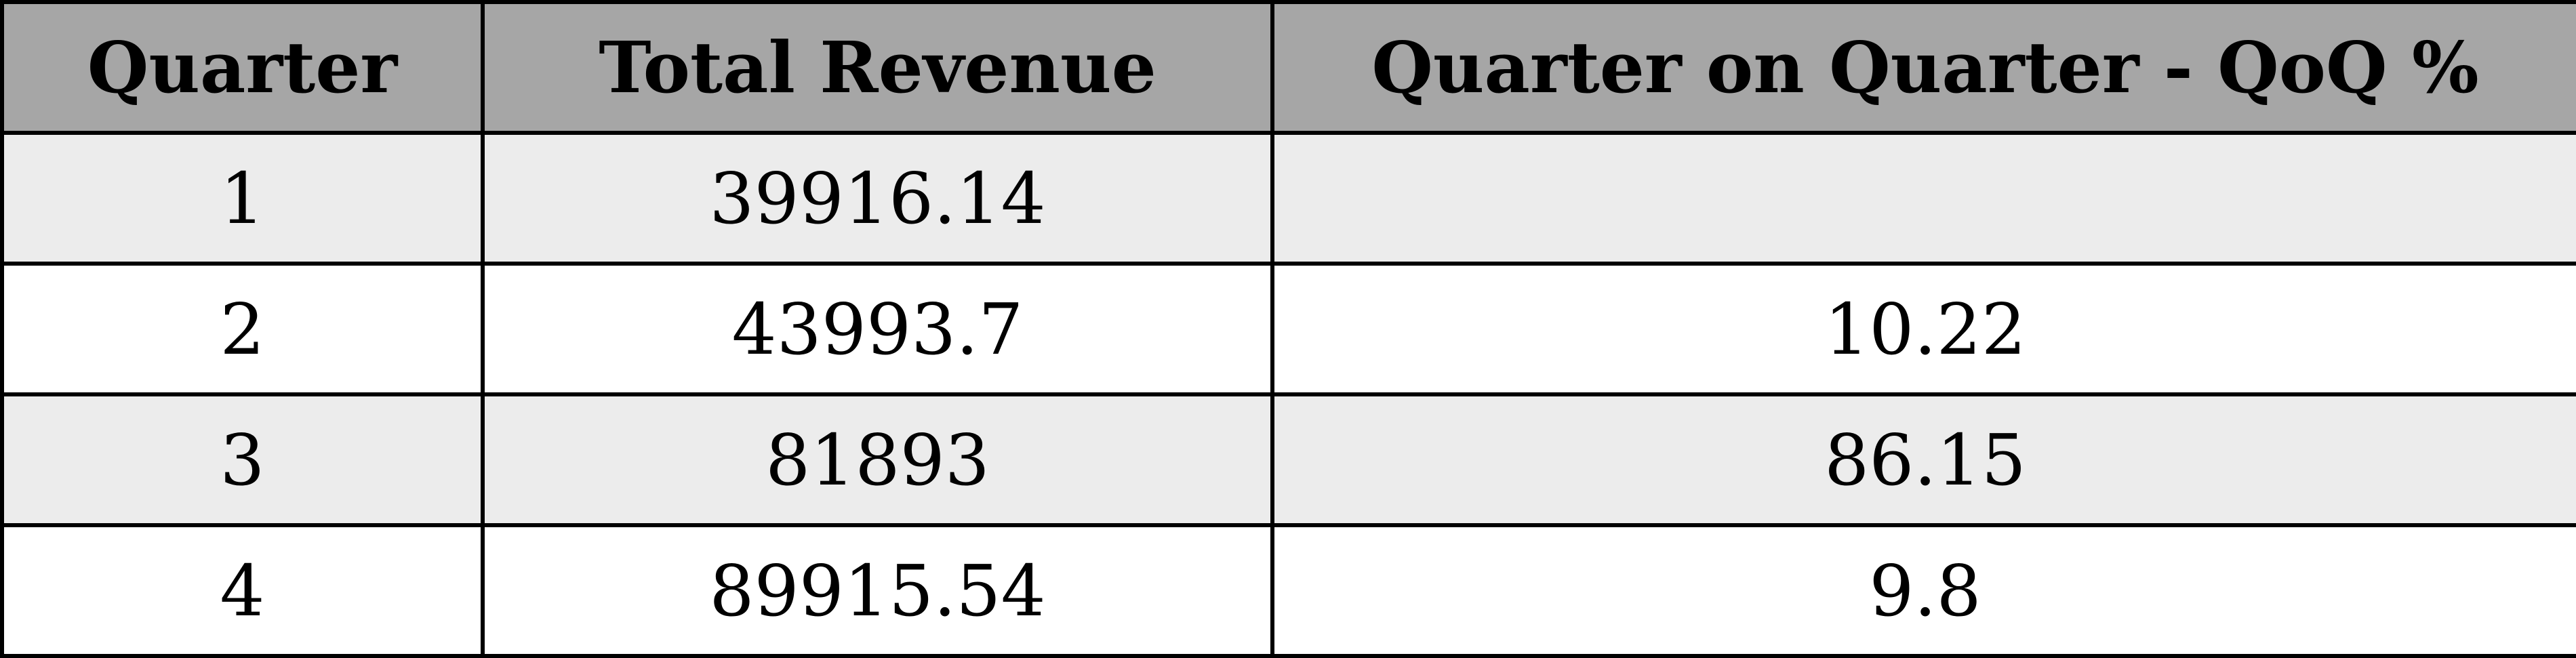  What do you see at coordinates (1923, 329) in the screenshot?
I see `cell-qoq-percent: 10.22` at bounding box center [1923, 329].